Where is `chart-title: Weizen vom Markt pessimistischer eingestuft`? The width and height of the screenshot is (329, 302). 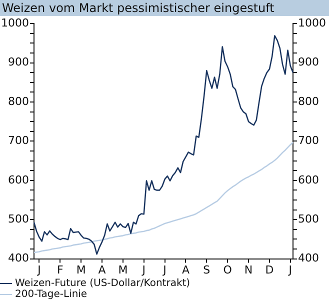
chart-title: Weizen vom Markt pessimistischer eingestuft is located at coordinates (164, 8).